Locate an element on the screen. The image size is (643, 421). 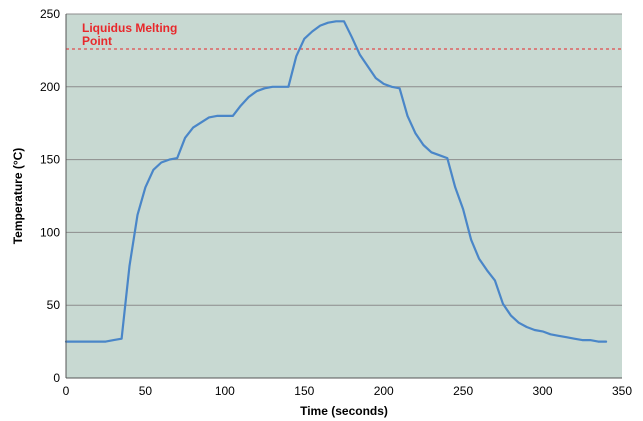
y-tick-label: 100 is located at coordinates (50, 232).